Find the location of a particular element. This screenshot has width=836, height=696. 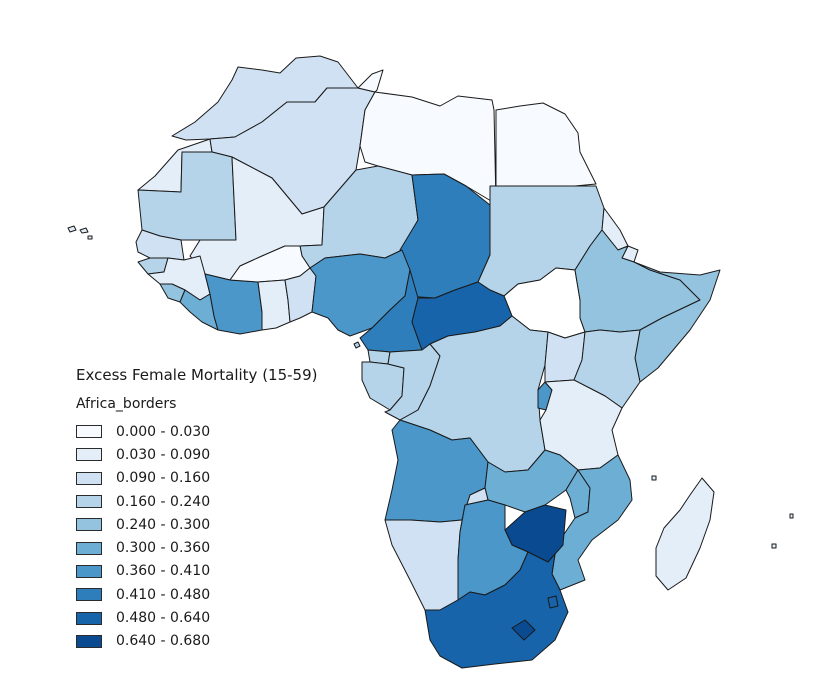

legend-item: 0.410 - 0.480 is located at coordinates (196, 594).